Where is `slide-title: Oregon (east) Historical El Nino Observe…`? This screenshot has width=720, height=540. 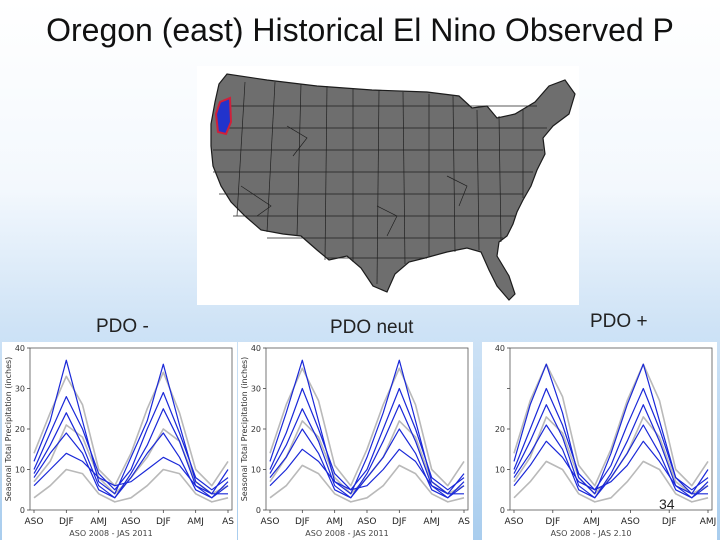
slide-title: Oregon (east) Historical El Nino Observe… is located at coordinates (360, 30).